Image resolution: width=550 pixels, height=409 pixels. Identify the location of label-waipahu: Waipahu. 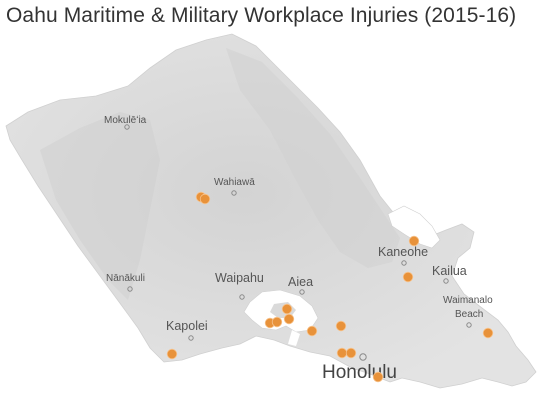
(239, 278).